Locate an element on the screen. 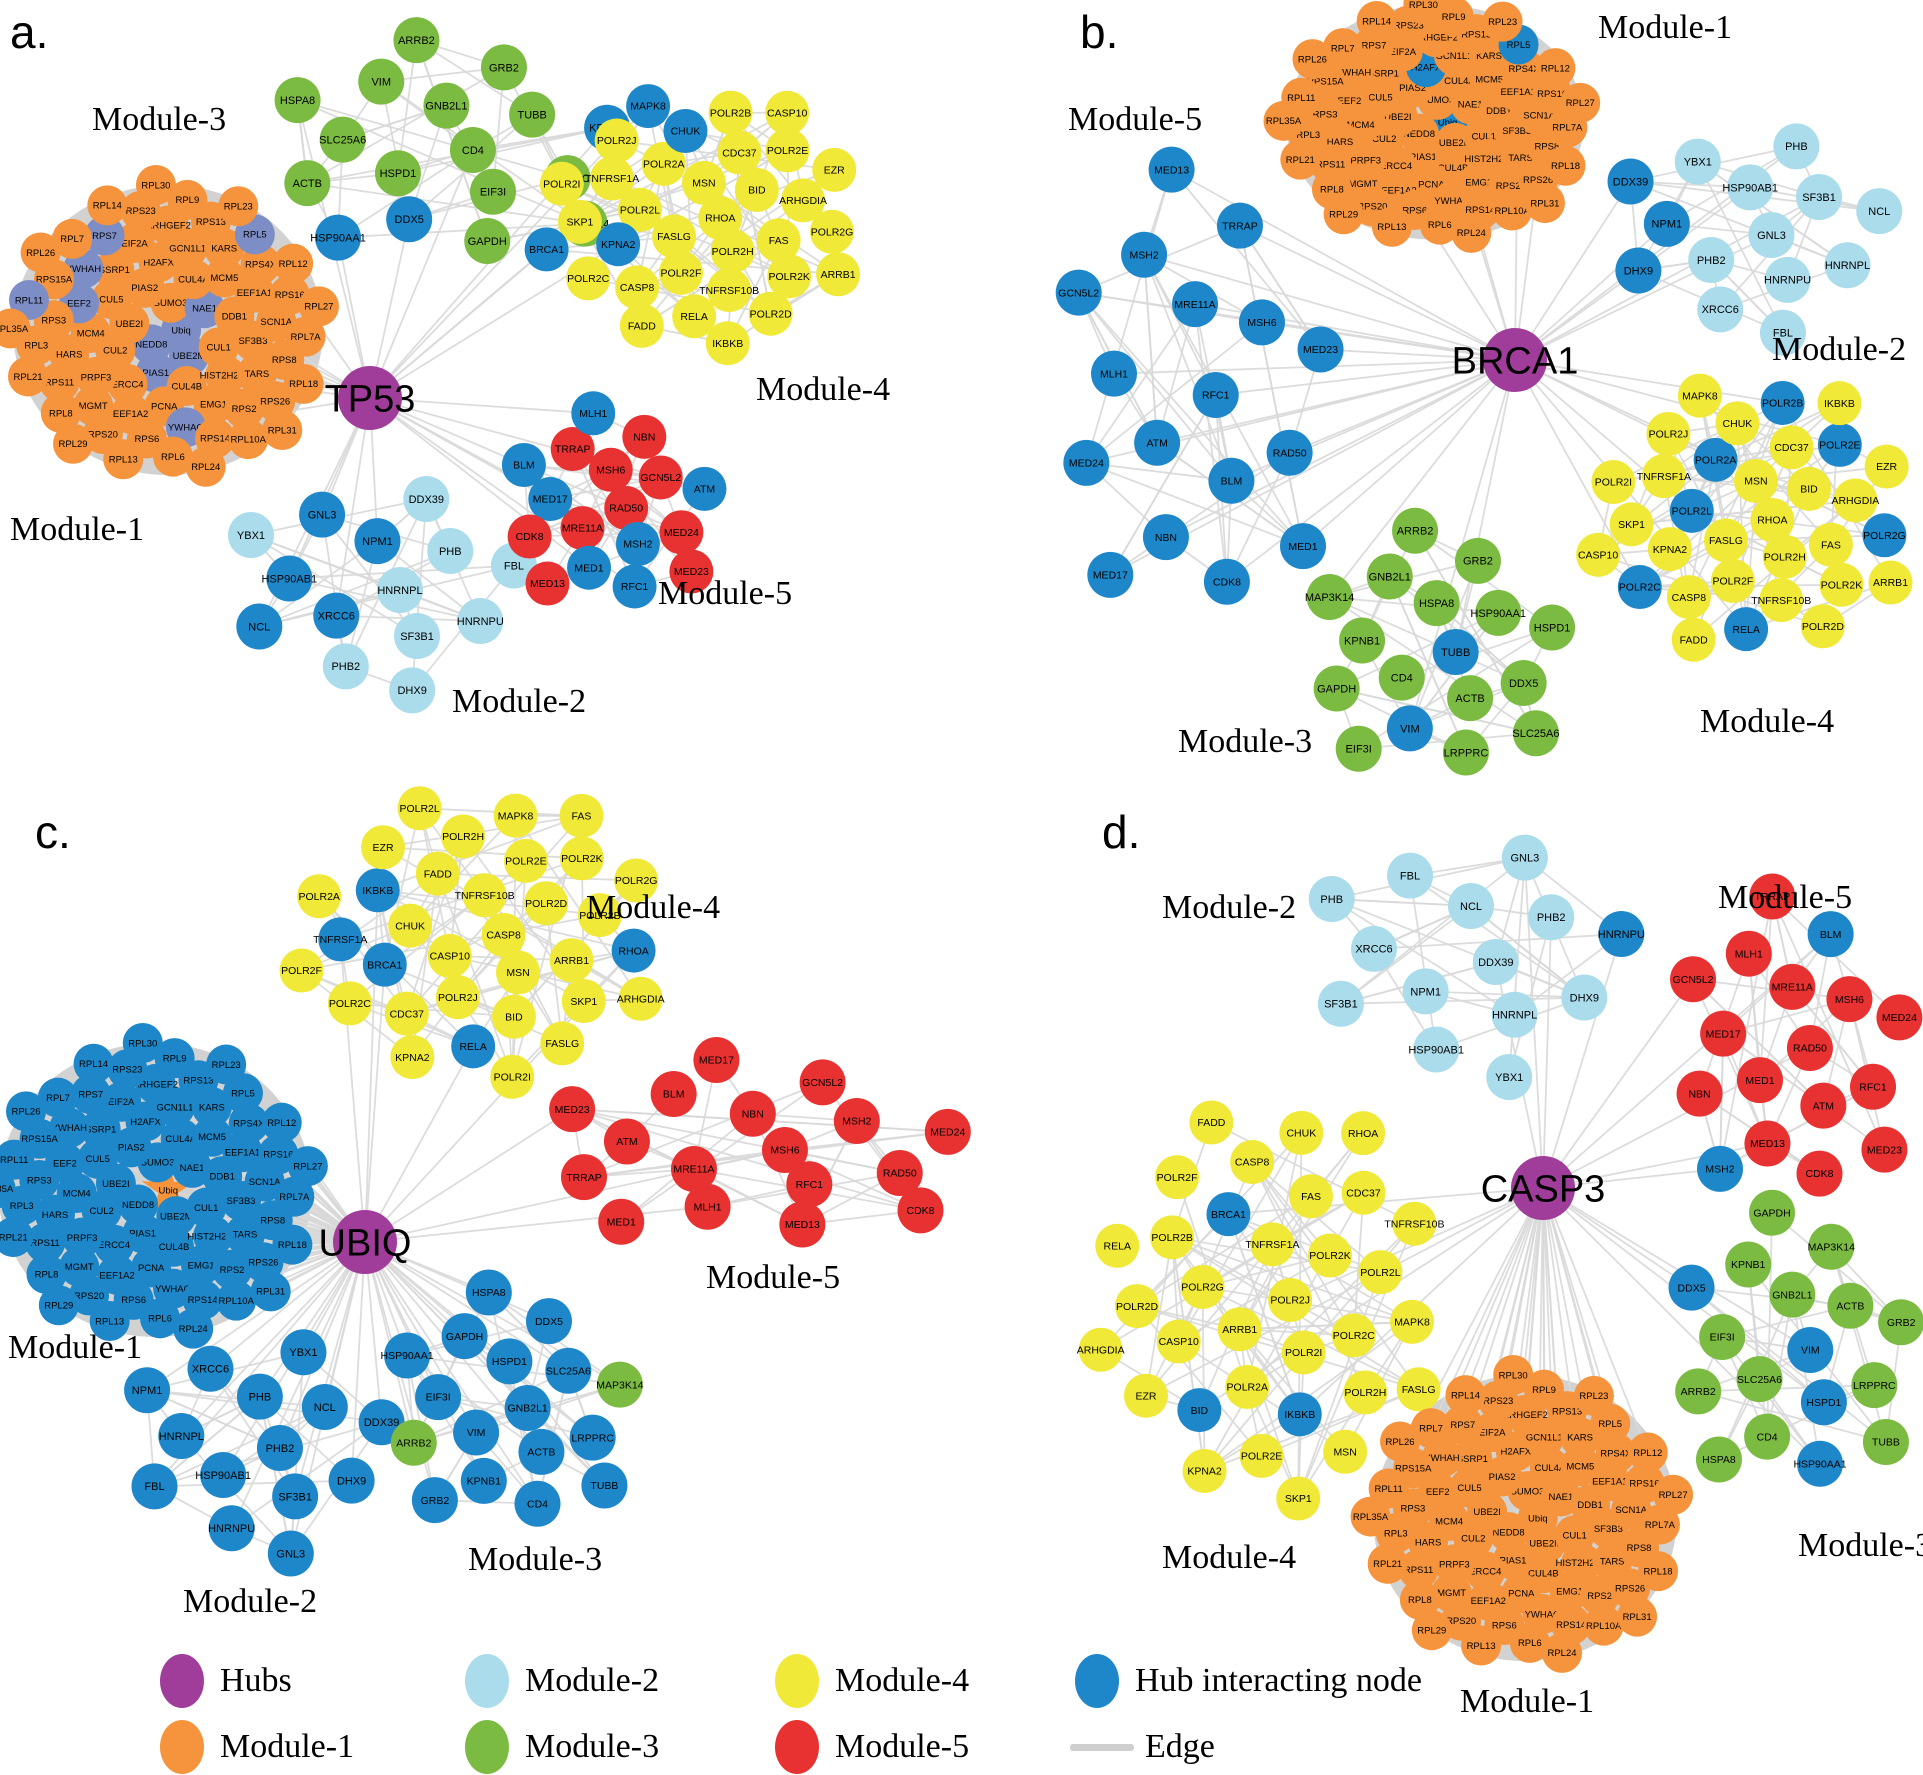  node-label: FBL is located at coordinates (1410, 876).